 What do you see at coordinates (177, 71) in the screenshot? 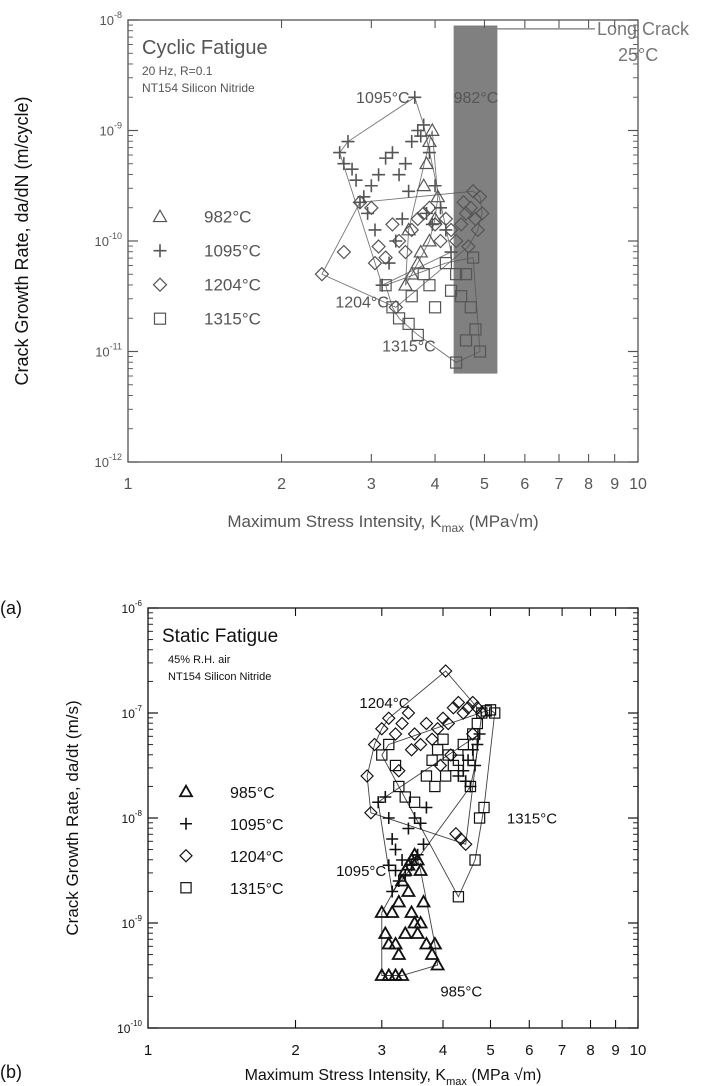
I see `chart-subtitle-0: 20 Hz, R=0.1` at bounding box center [177, 71].